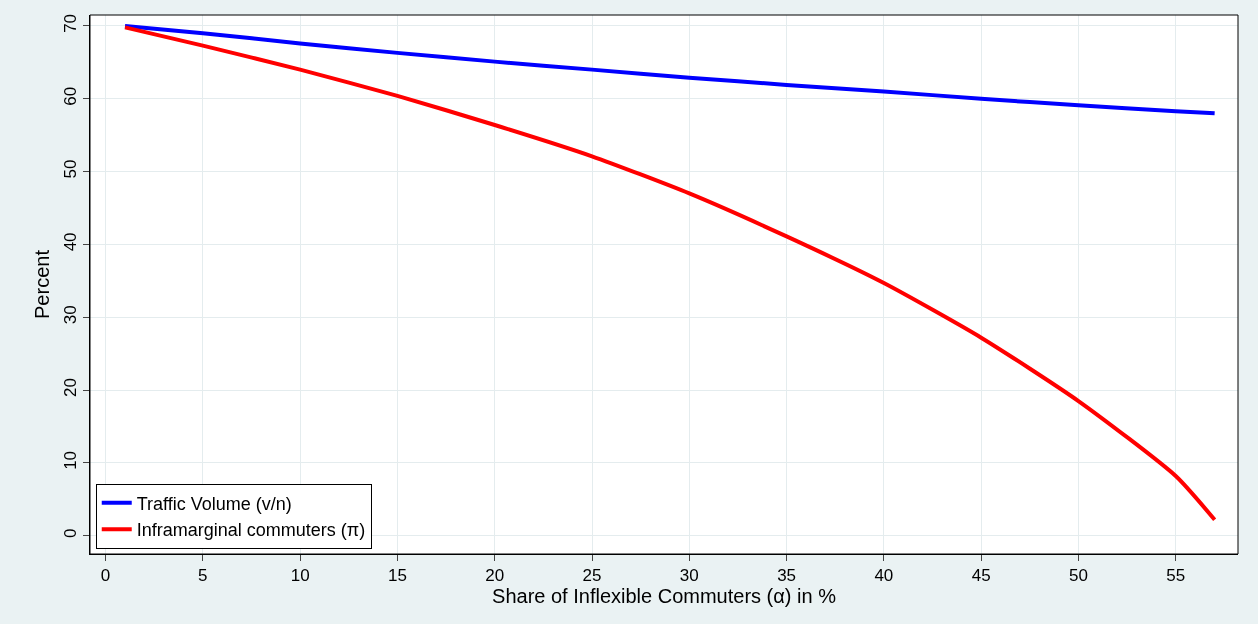 This screenshot has width=1258, height=624. Describe the element at coordinates (71, 23) in the screenshot. I see `y-tick-label: 70` at that location.